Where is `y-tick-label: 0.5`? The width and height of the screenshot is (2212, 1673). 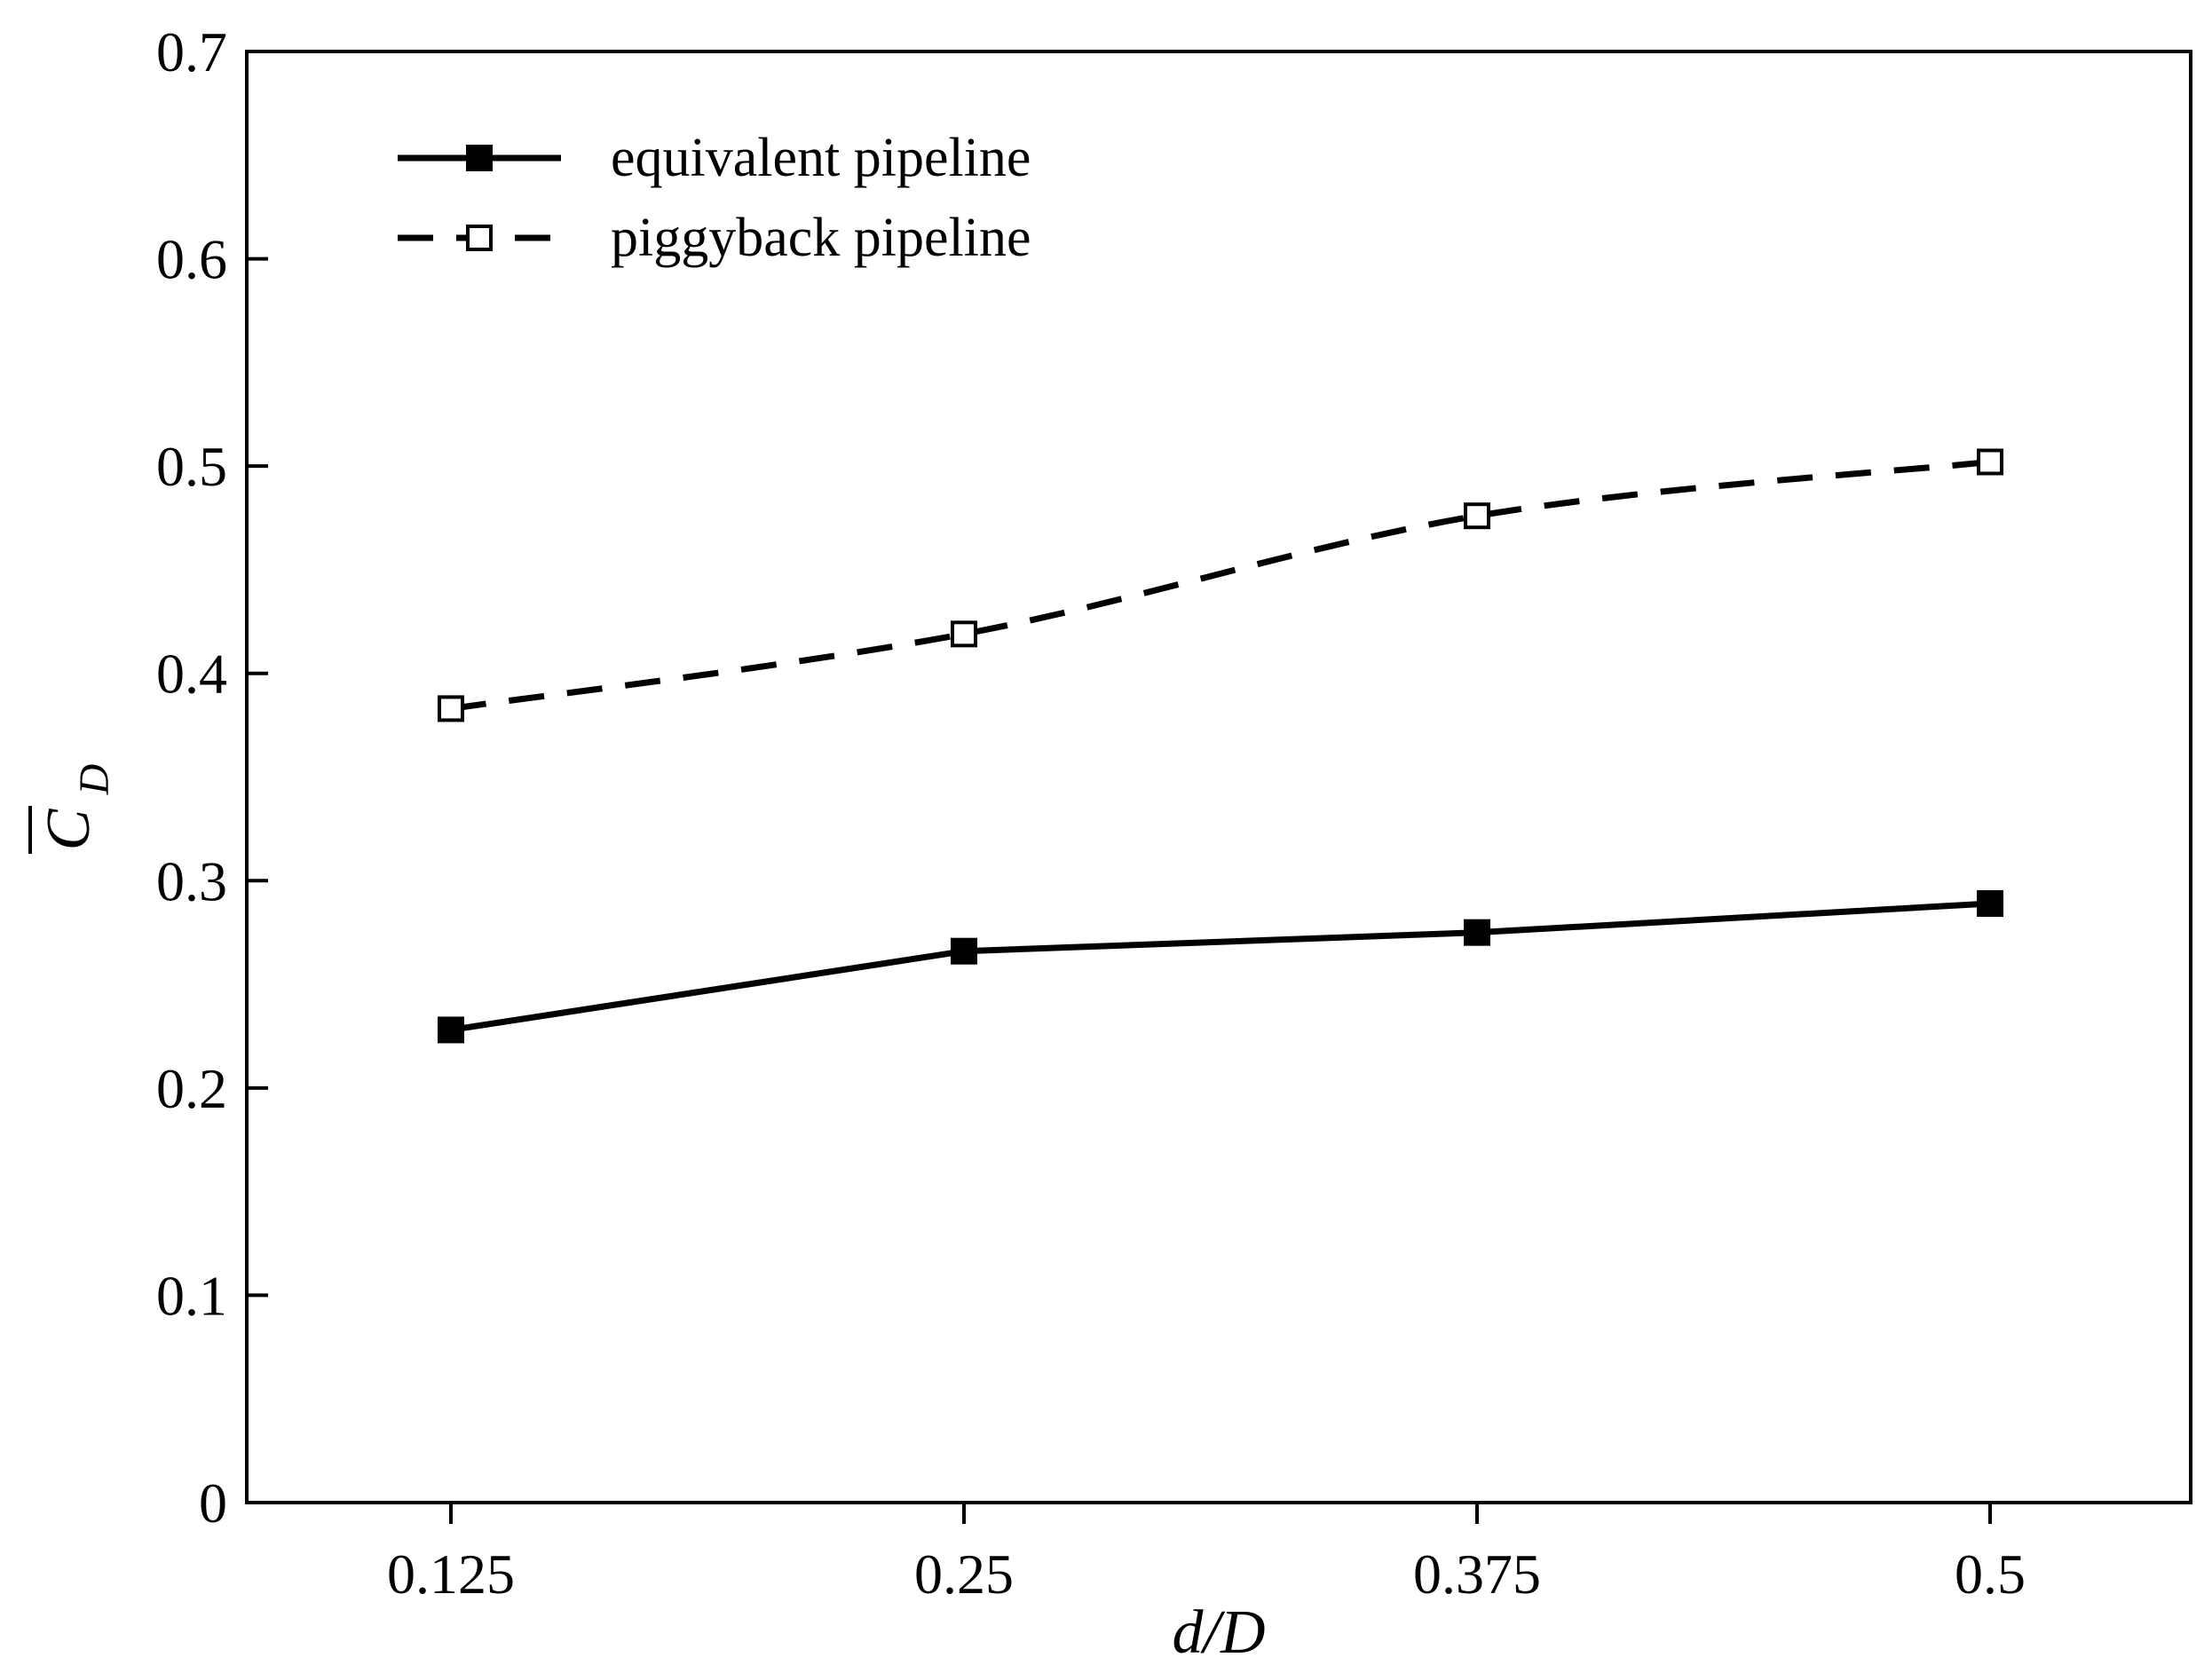
y-tick-label: 0.5 is located at coordinates (191, 466).